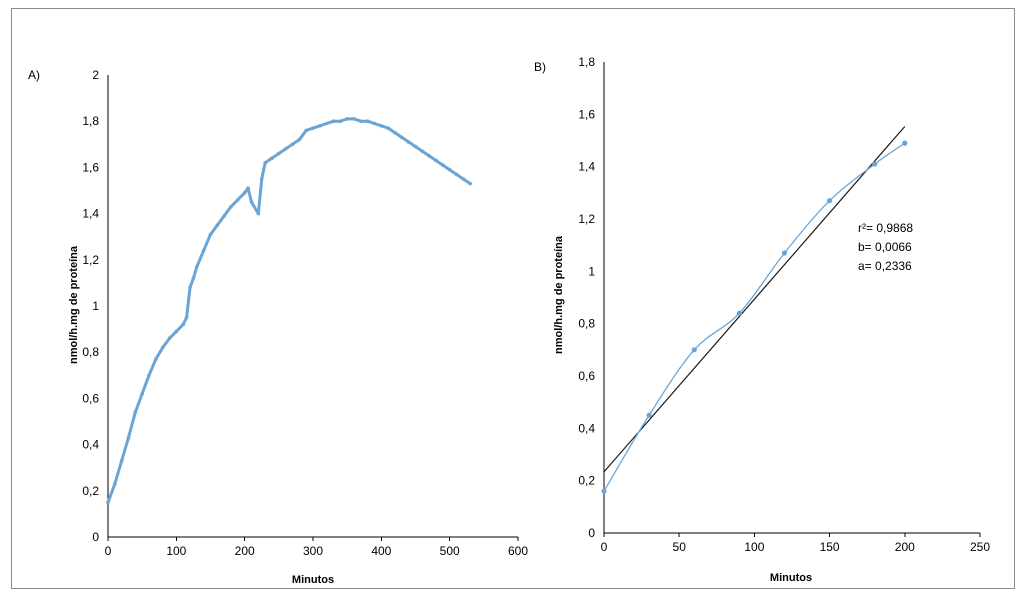  What do you see at coordinates (90, 121) in the screenshot?
I see `y-tick-label: 1,8` at bounding box center [90, 121].